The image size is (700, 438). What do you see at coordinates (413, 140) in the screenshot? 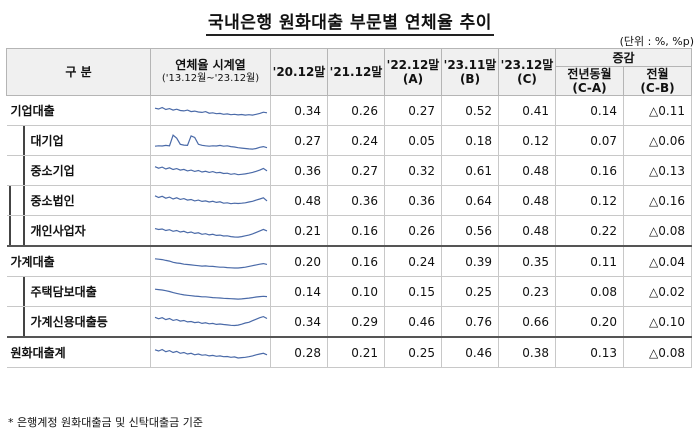
I see `value-cell: 0.05` at bounding box center [413, 140].